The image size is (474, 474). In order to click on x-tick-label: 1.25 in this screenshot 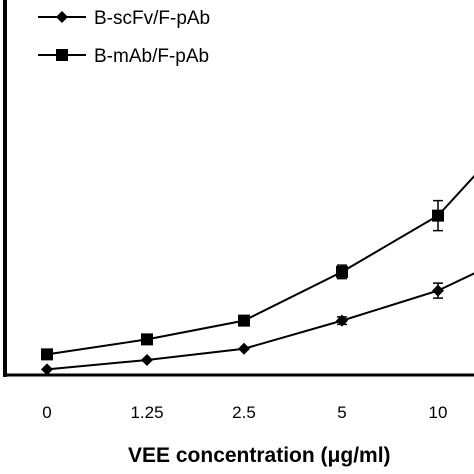, I will do `click(146, 412)`.